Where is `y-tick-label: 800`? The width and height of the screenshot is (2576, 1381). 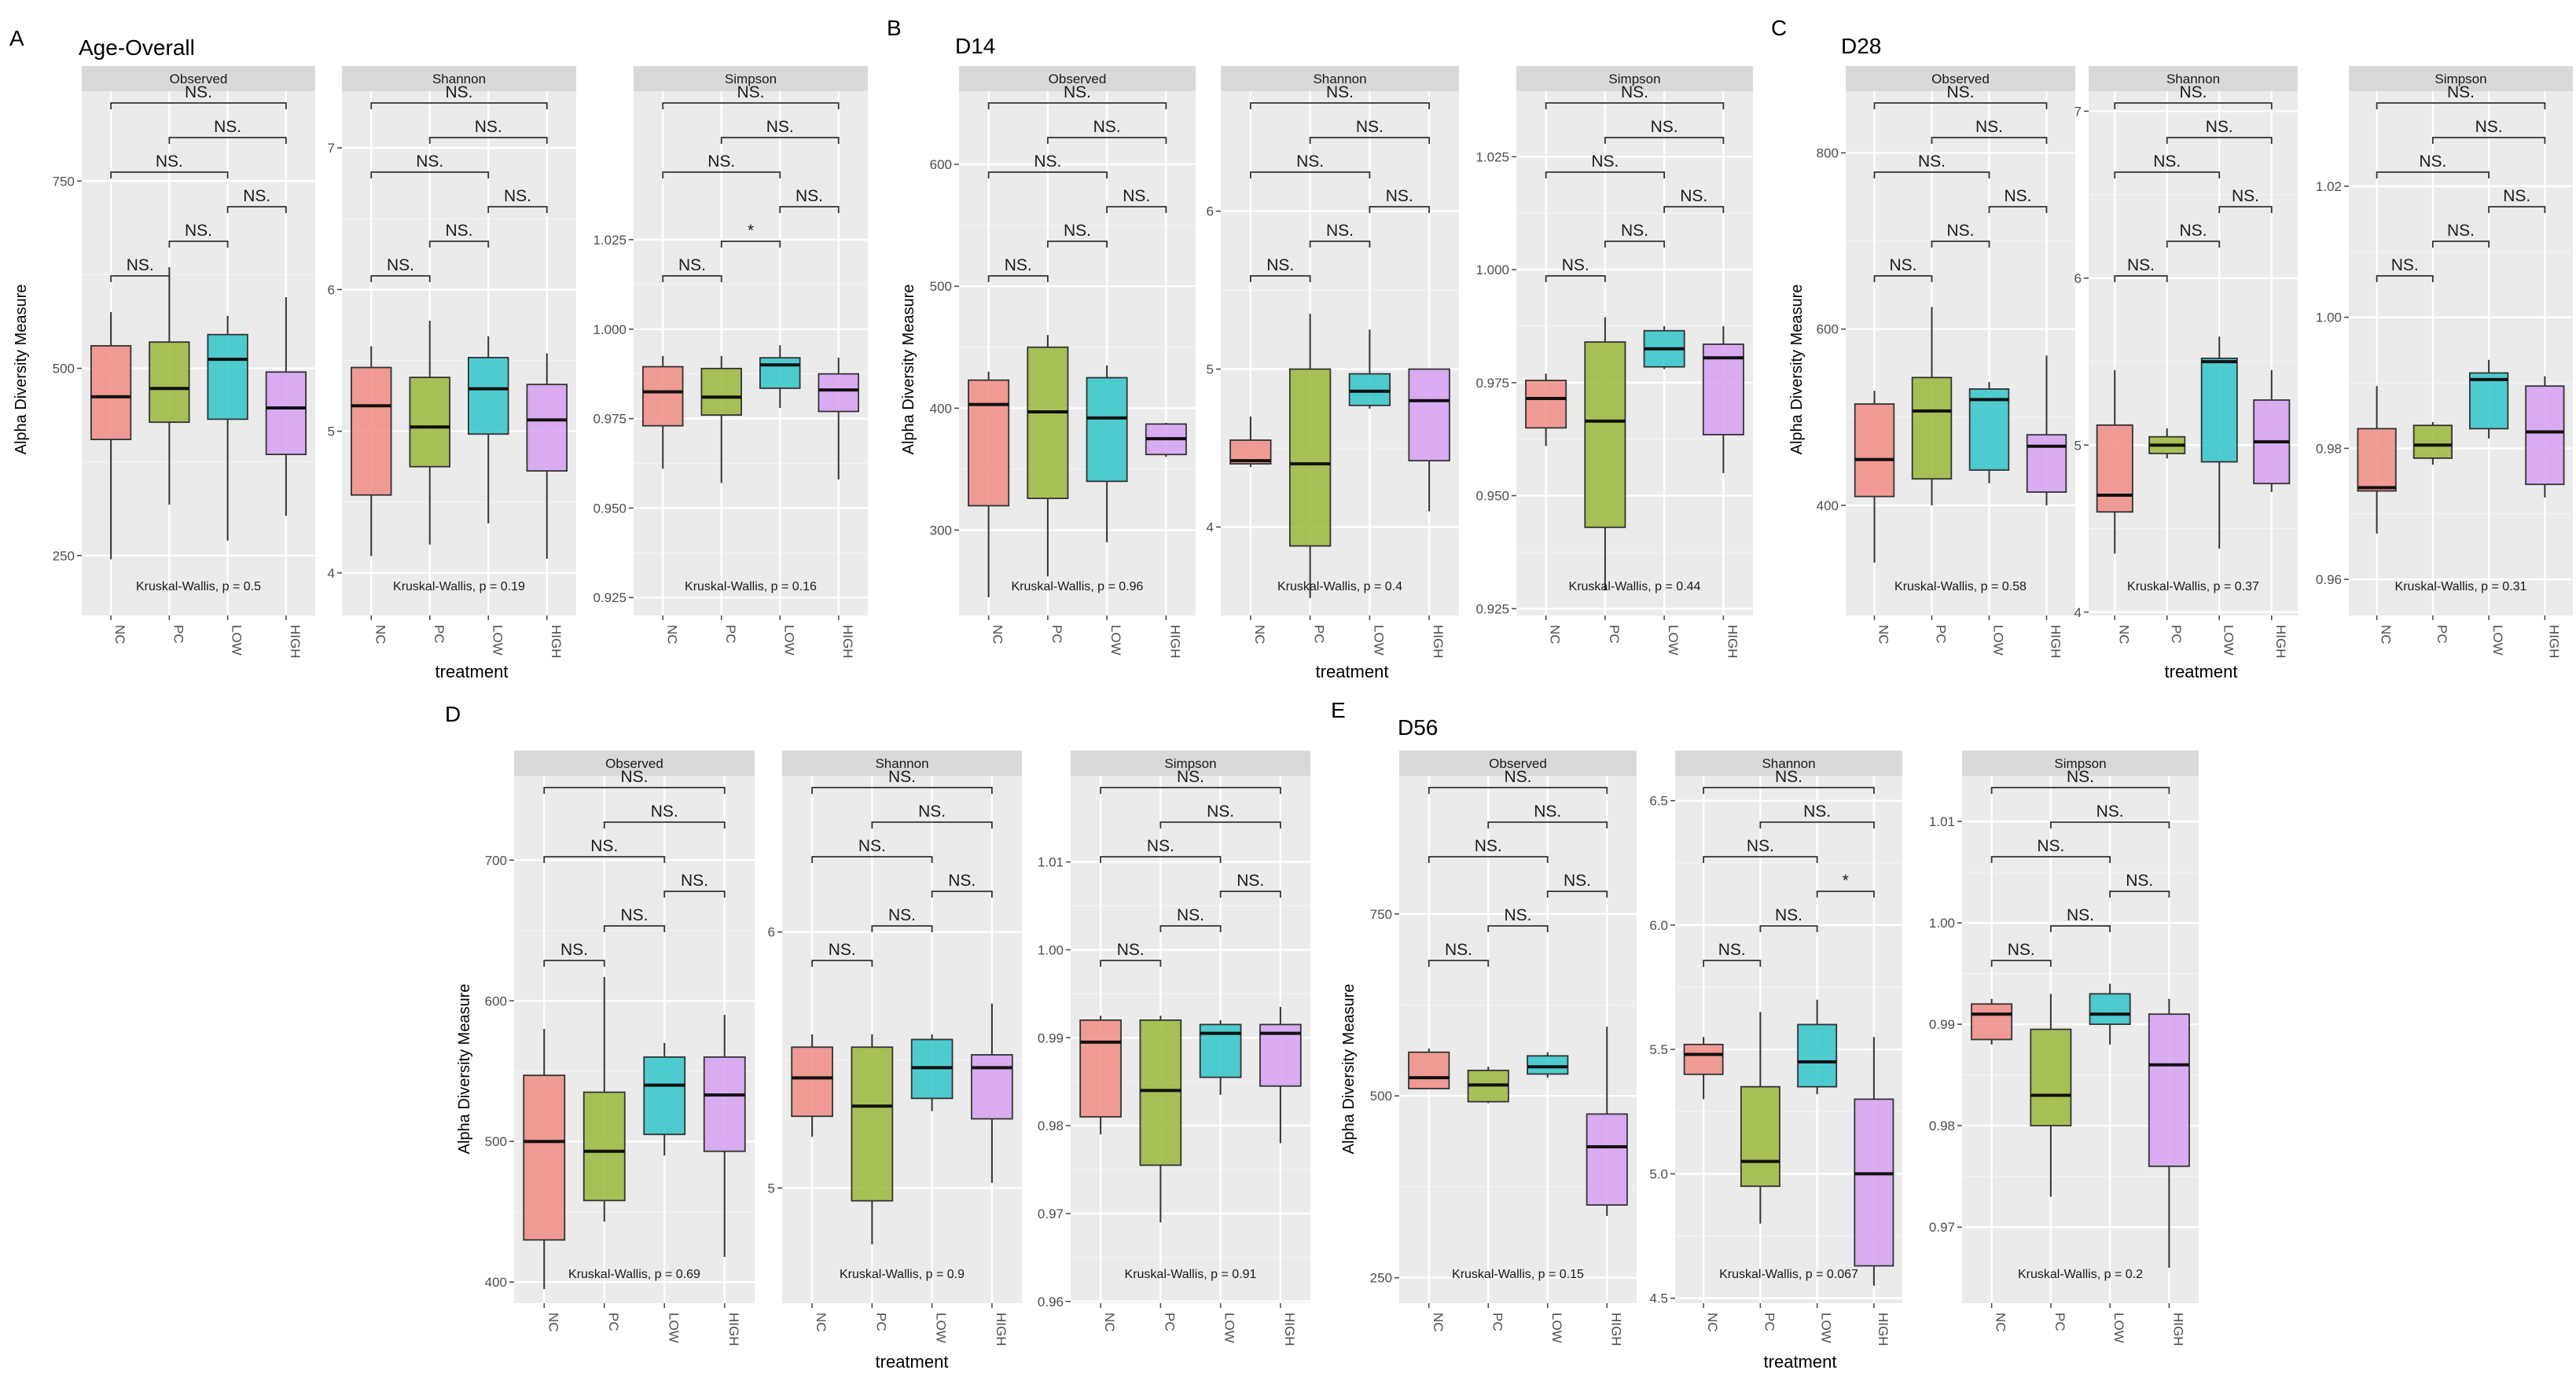 y-tick-label: 800 is located at coordinates (1828, 152).